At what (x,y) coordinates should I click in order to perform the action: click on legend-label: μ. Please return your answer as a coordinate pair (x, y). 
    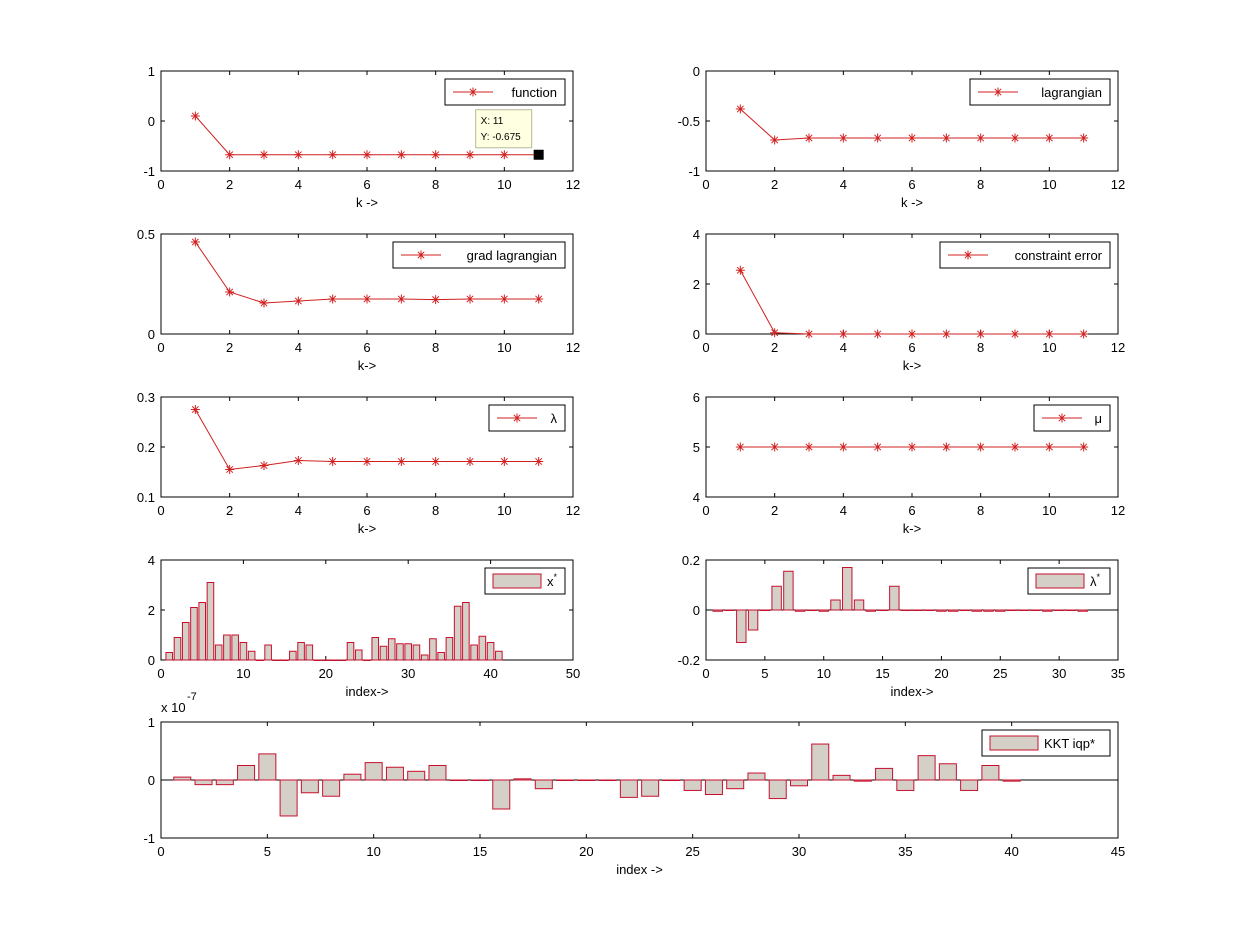
    Looking at the image, I should click on (1099, 418).